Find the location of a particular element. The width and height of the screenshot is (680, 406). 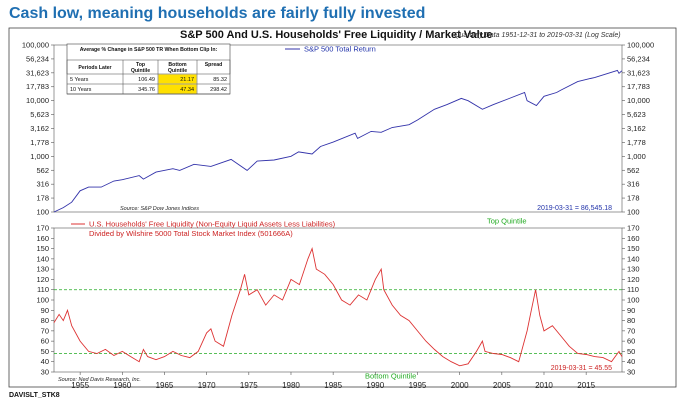

table-cell: 298.42 is located at coordinates (218, 90).